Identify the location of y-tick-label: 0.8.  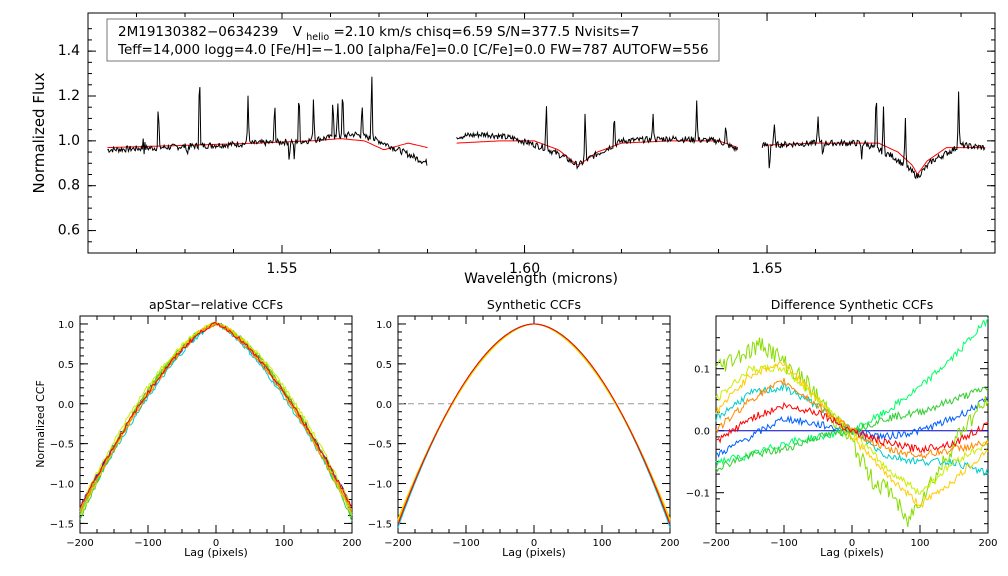
(69, 186).